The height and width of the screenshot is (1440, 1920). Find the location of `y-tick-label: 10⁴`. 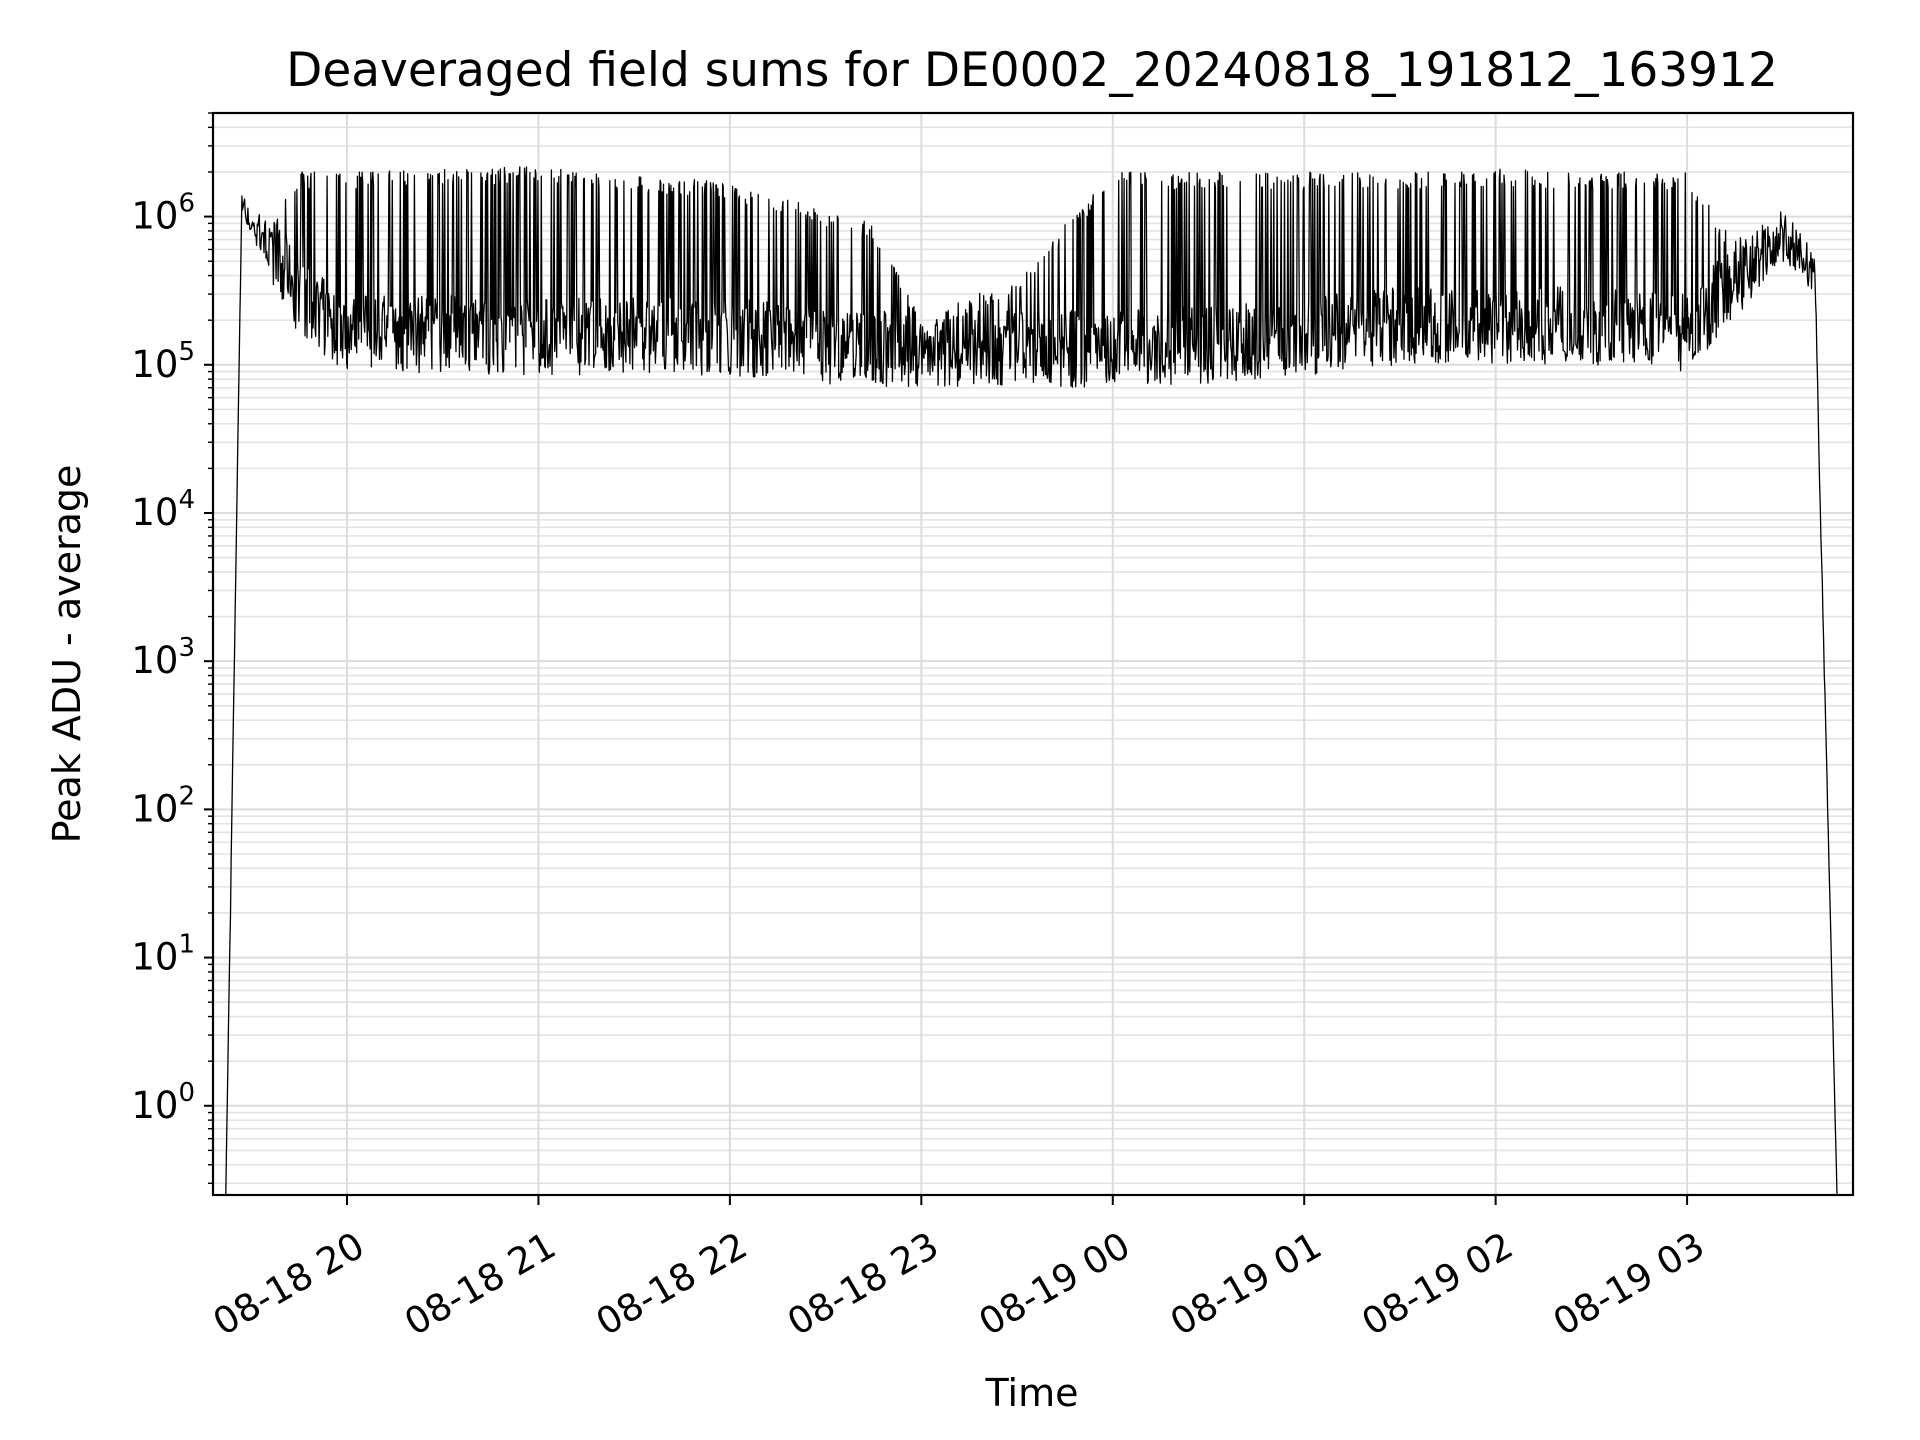

y-tick-label: 10⁴ is located at coordinates (163, 509).